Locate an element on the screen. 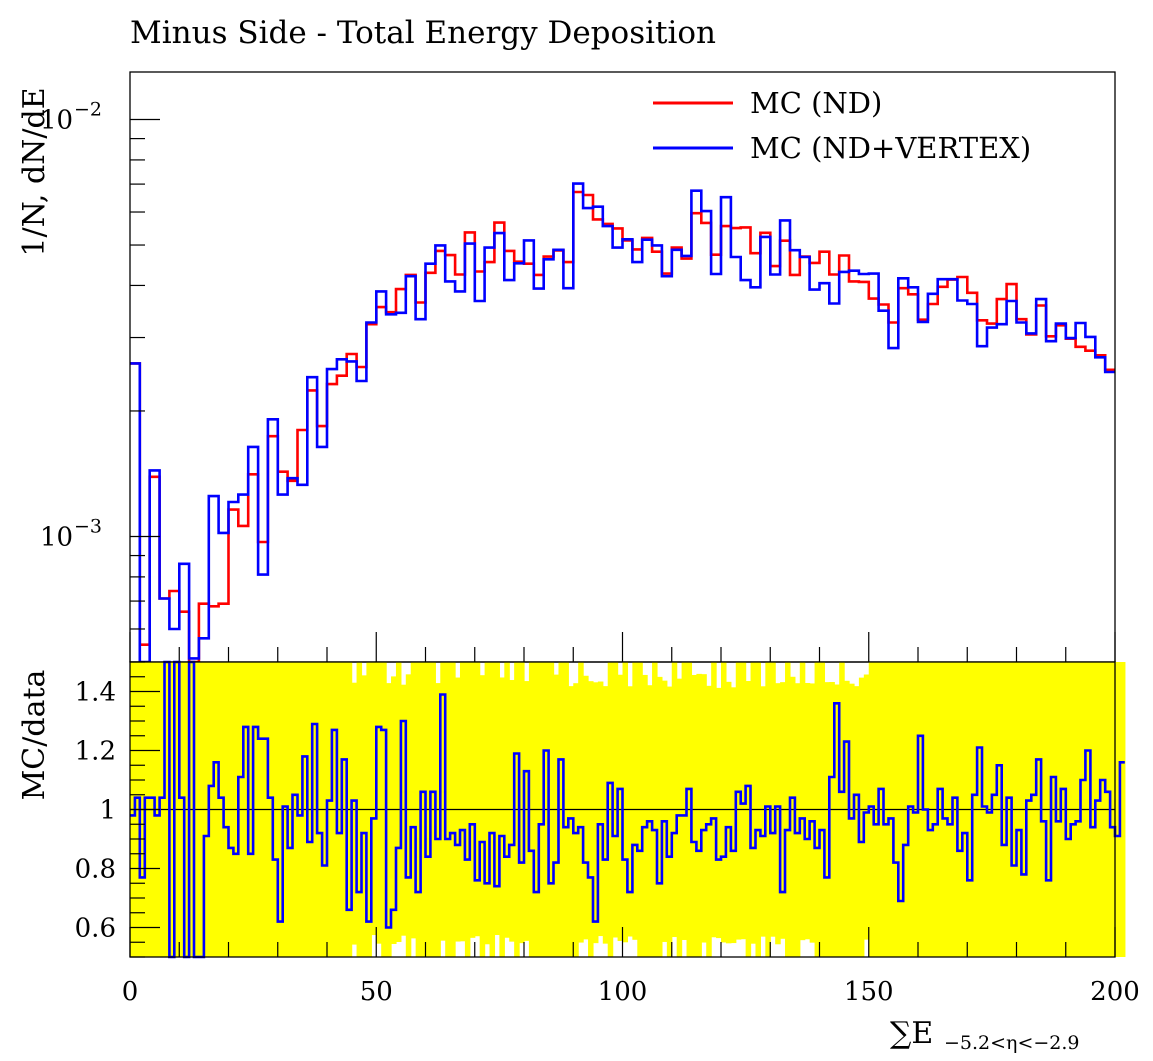 This screenshot has height=1061, width=1153. x-axis-label-main: ∑E is located at coordinates (911, 1033).